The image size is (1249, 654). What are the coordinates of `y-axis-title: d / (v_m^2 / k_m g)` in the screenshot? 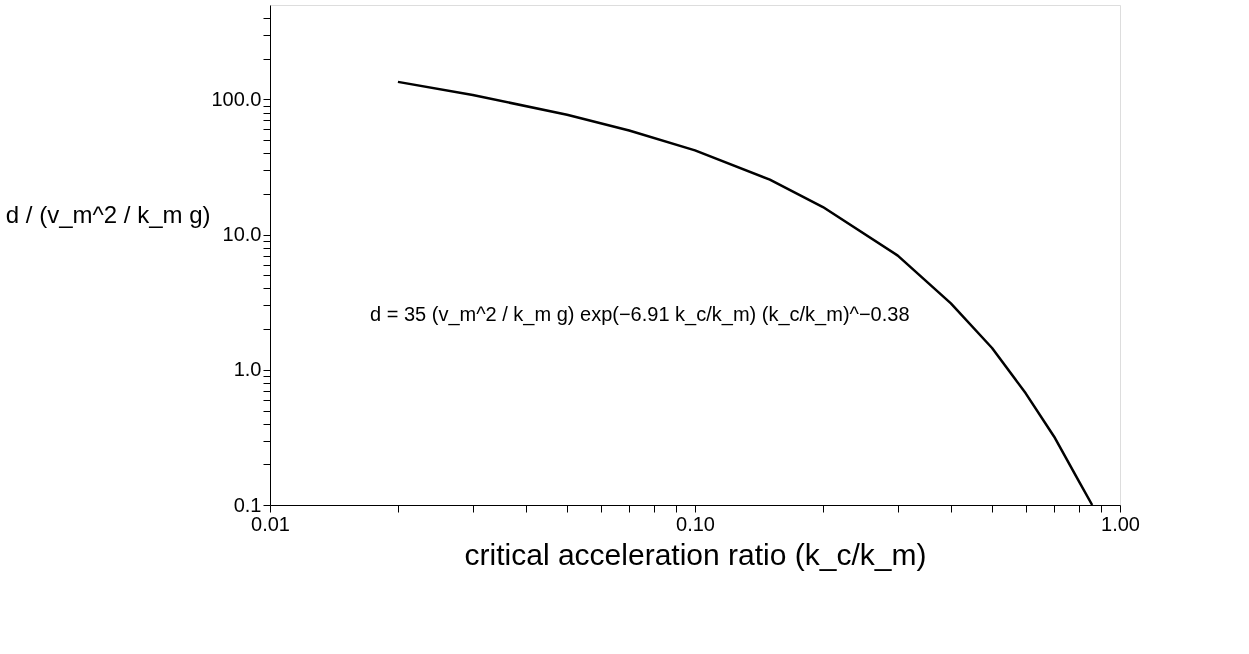 It's located at (108, 214).